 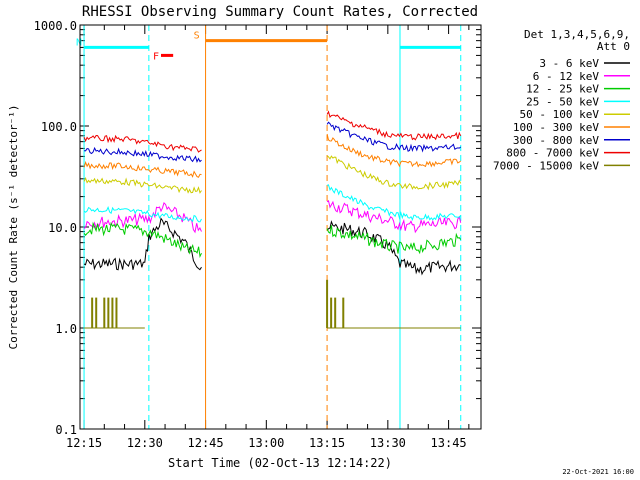 What do you see at coordinates (266, 443) in the screenshot?
I see `x-tick-label: 13:00` at bounding box center [266, 443].